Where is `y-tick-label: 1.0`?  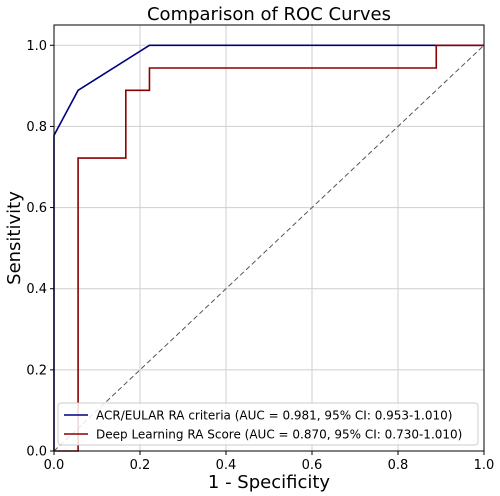
y-tick-label: 1.0 is located at coordinates (36, 46).